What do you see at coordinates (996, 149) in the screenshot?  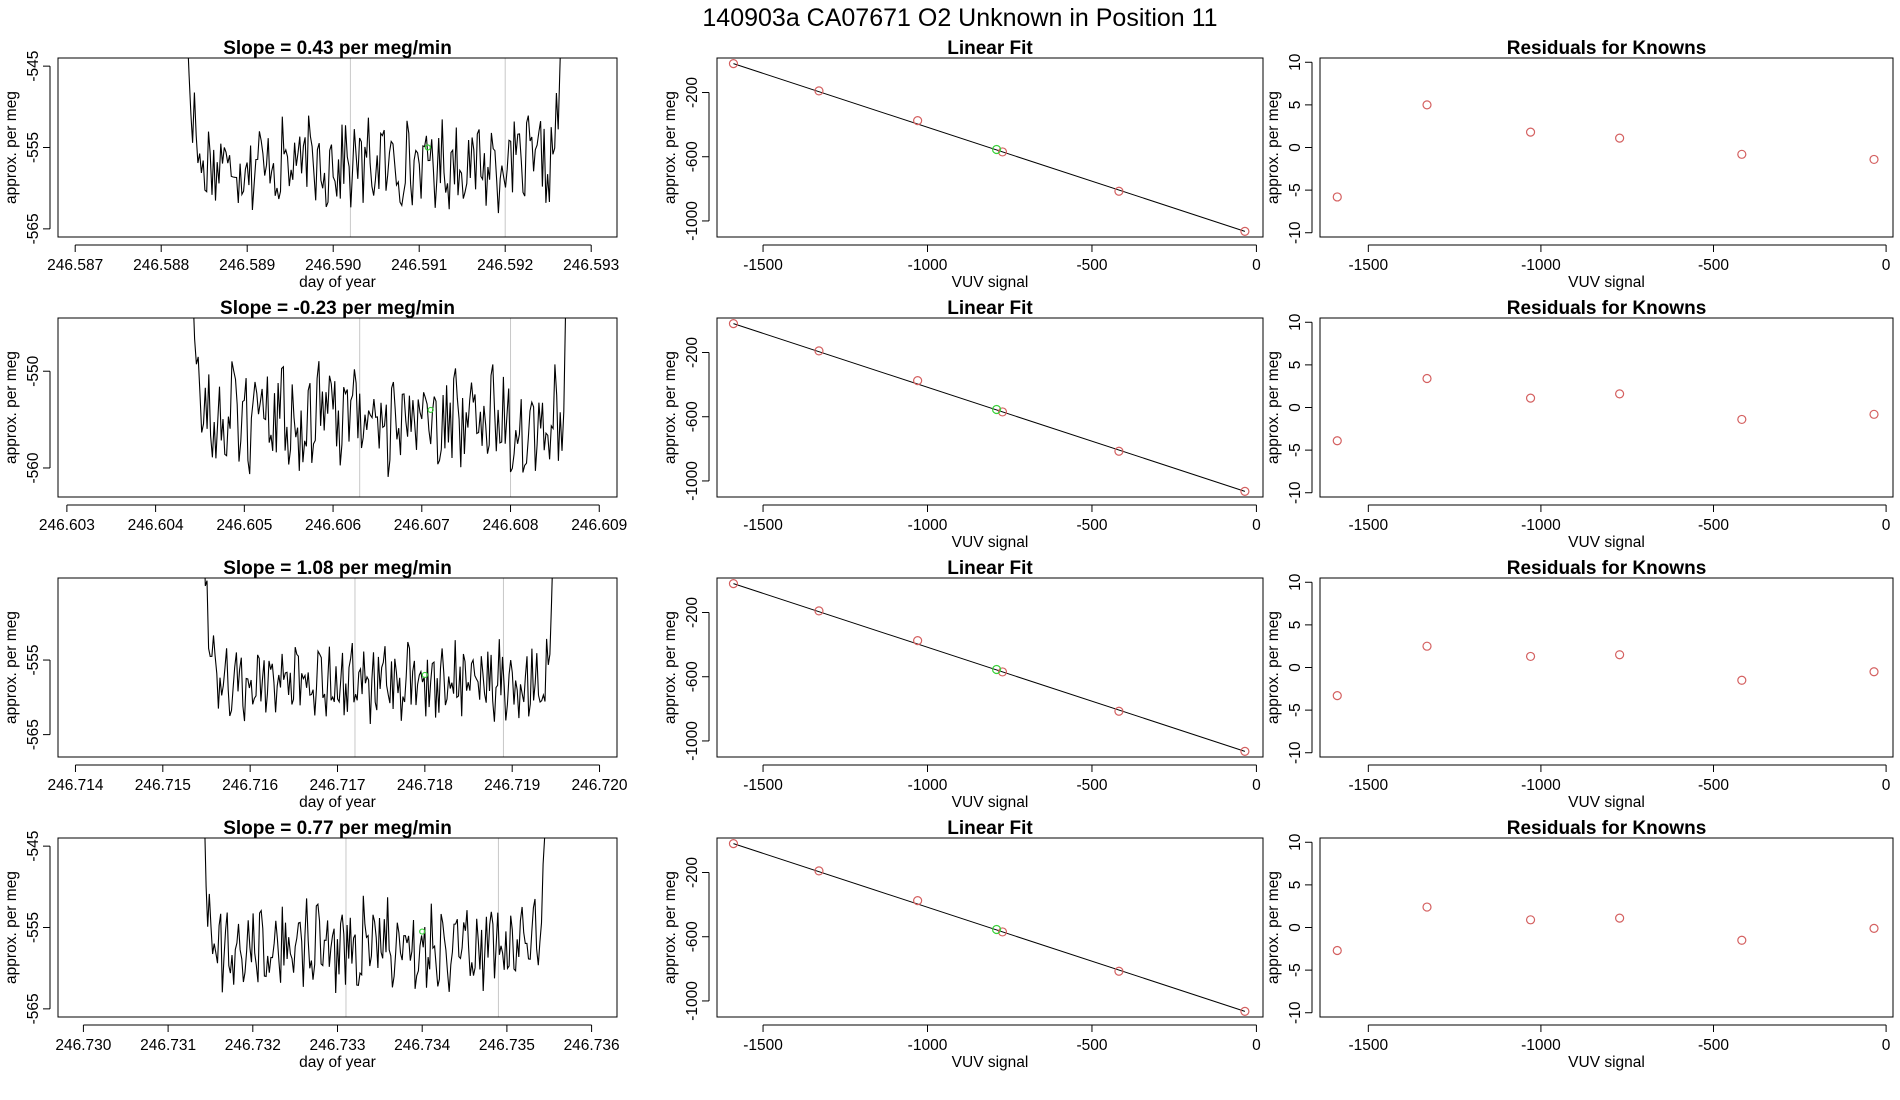 I see `unknown-point` at bounding box center [996, 149].